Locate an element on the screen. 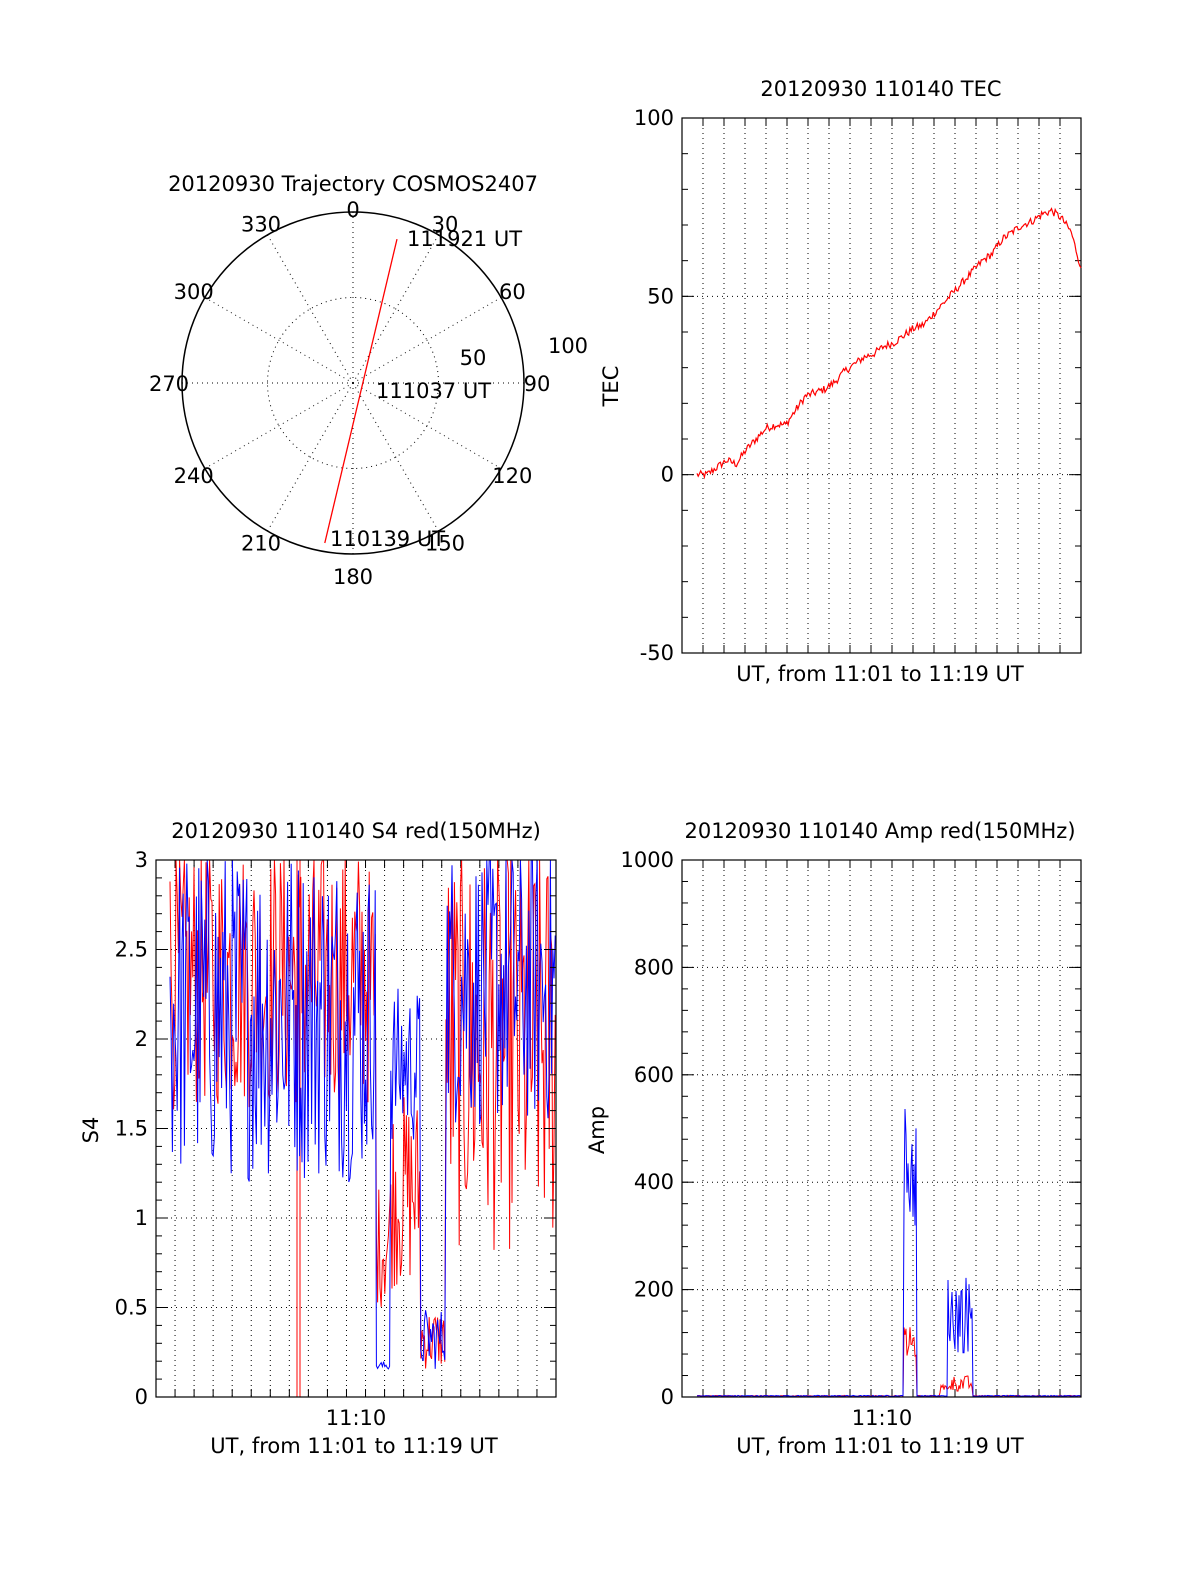 Image resolution: width=1200 pixels, height=1575 pixels. amp-frame is located at coordinates (881, 1128).